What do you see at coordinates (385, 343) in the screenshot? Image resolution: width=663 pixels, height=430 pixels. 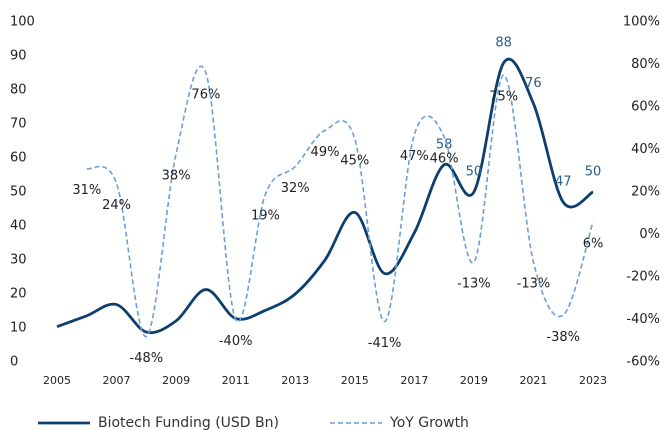 I see `data-label: -41%` at bounding box center [385, 343].